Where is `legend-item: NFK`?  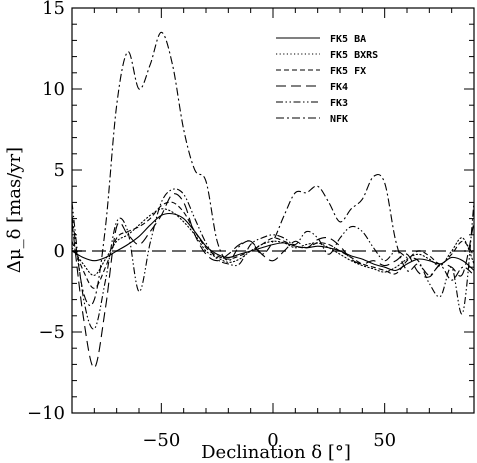 legend-item: NFK is located at coordinates (312, 119).